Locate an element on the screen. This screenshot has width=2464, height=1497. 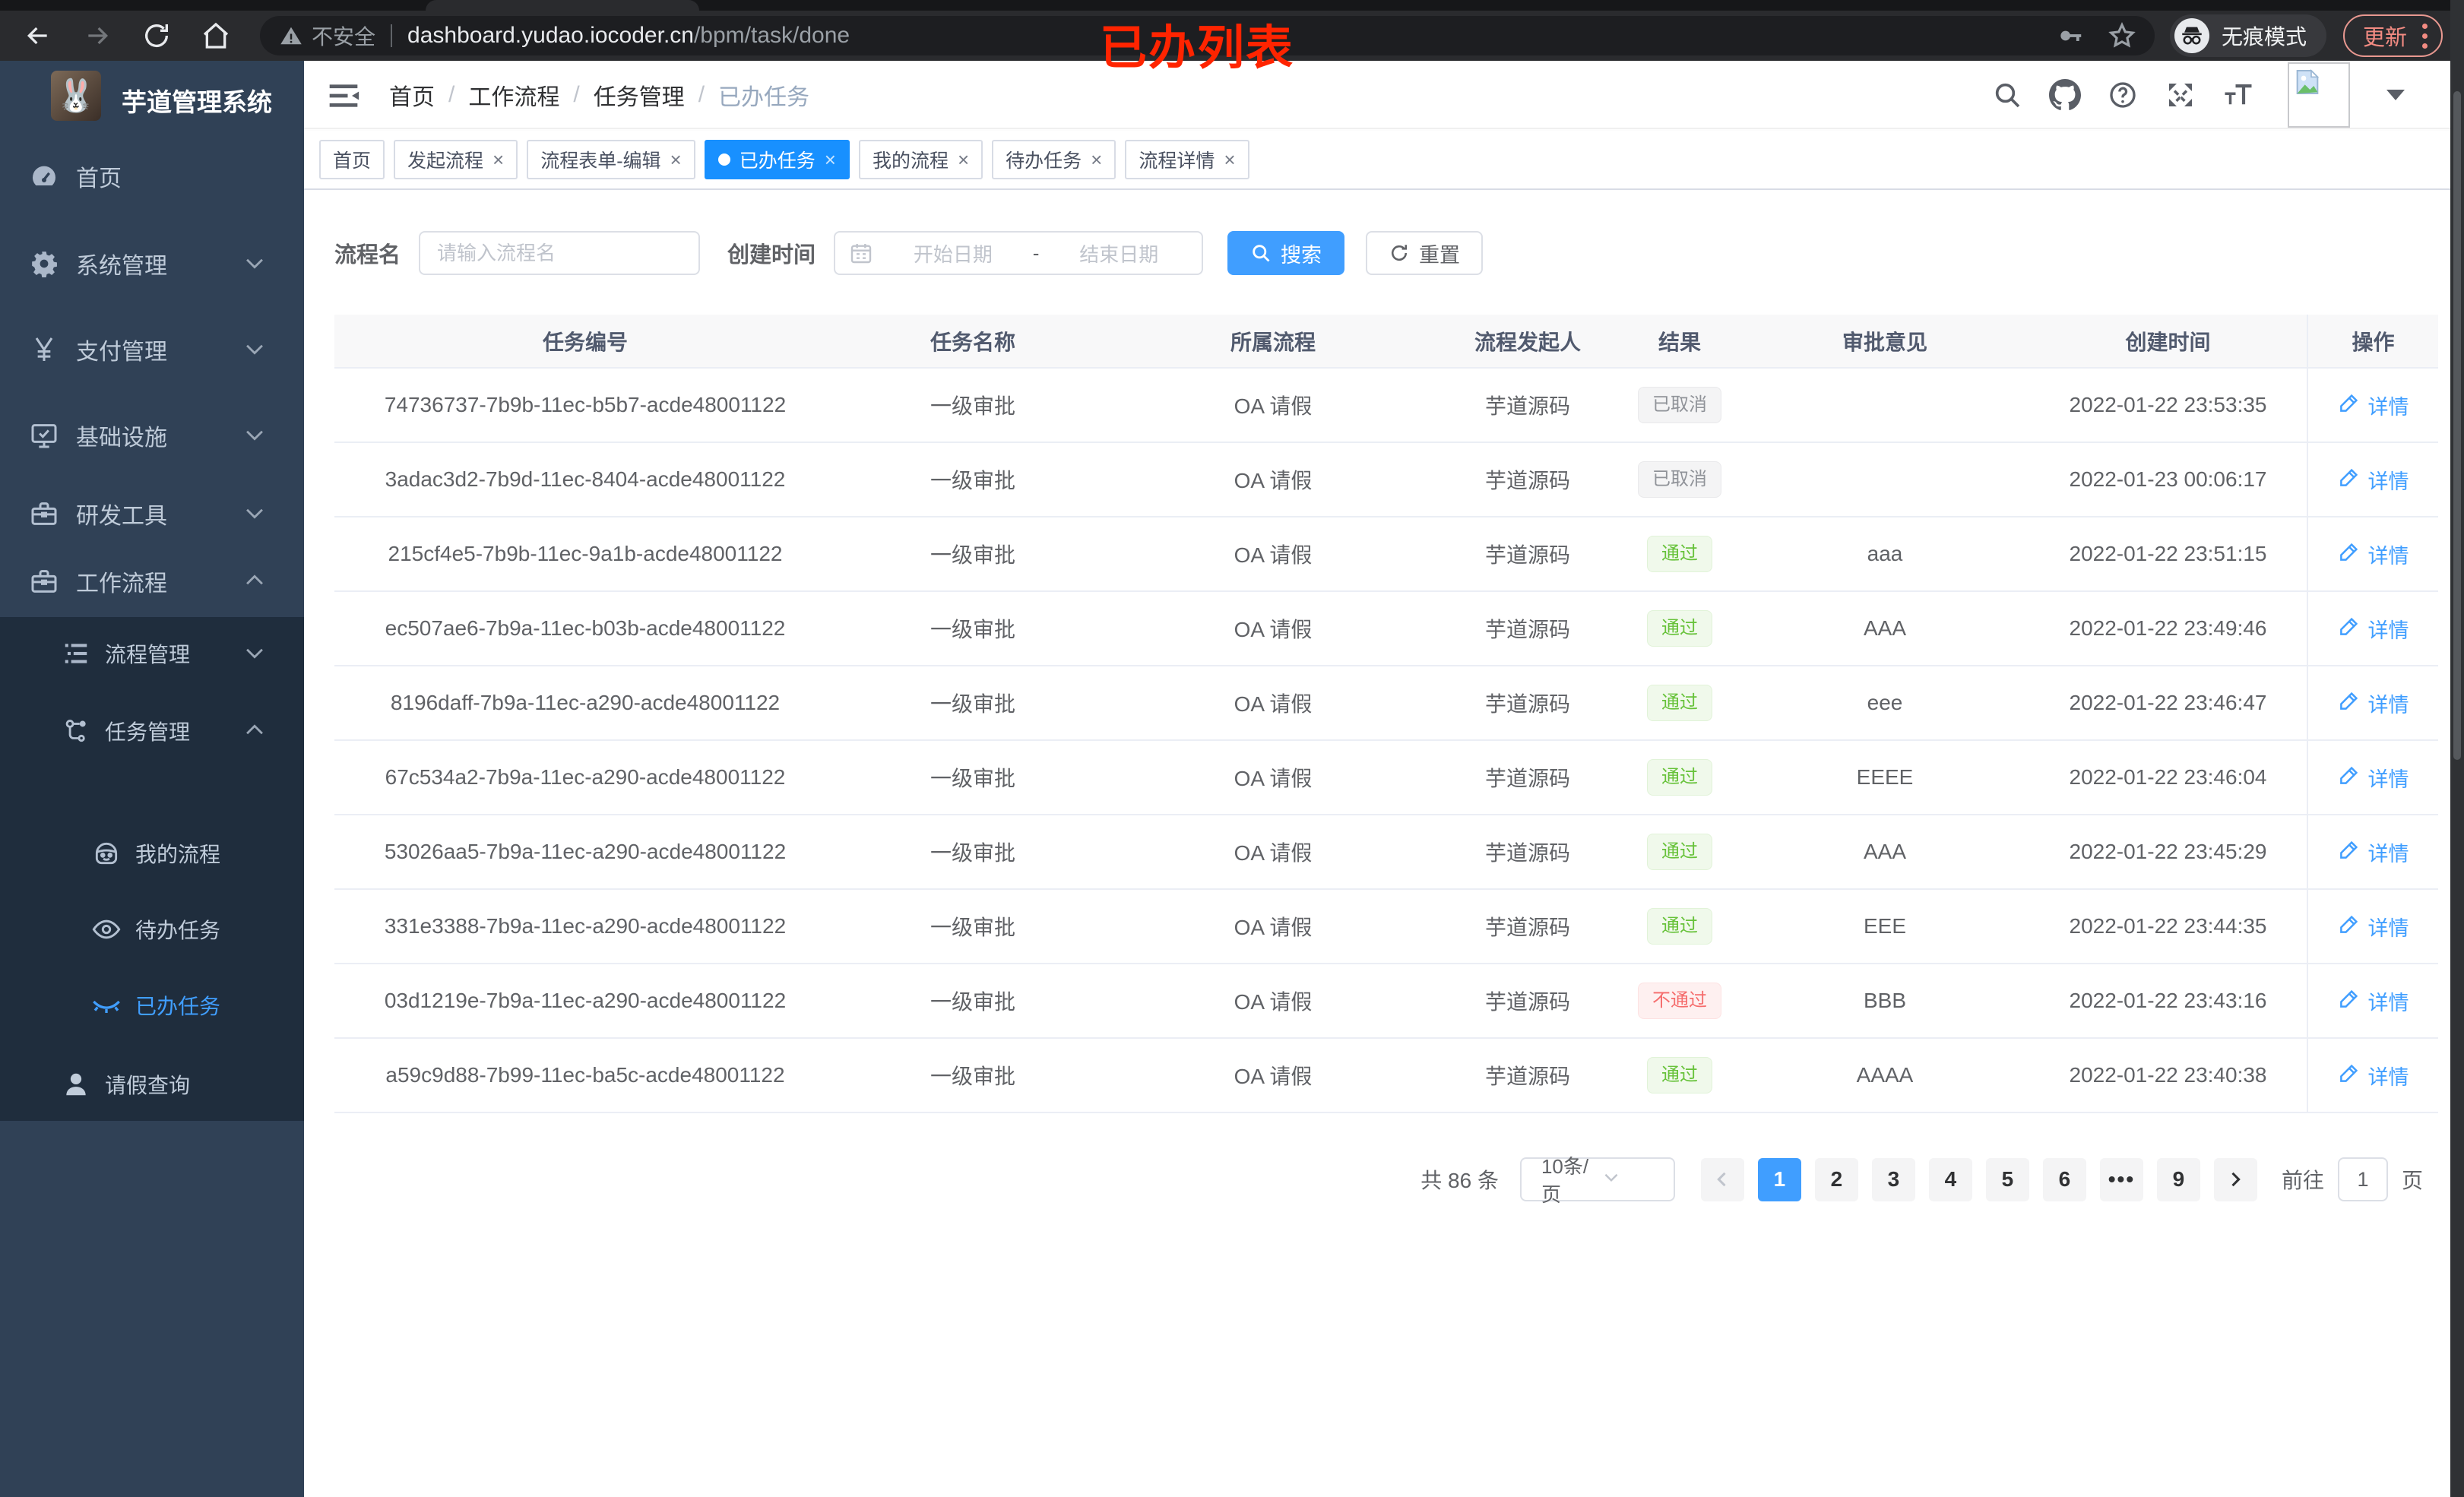
next-page-button is located at coordinates (2235, 1179).